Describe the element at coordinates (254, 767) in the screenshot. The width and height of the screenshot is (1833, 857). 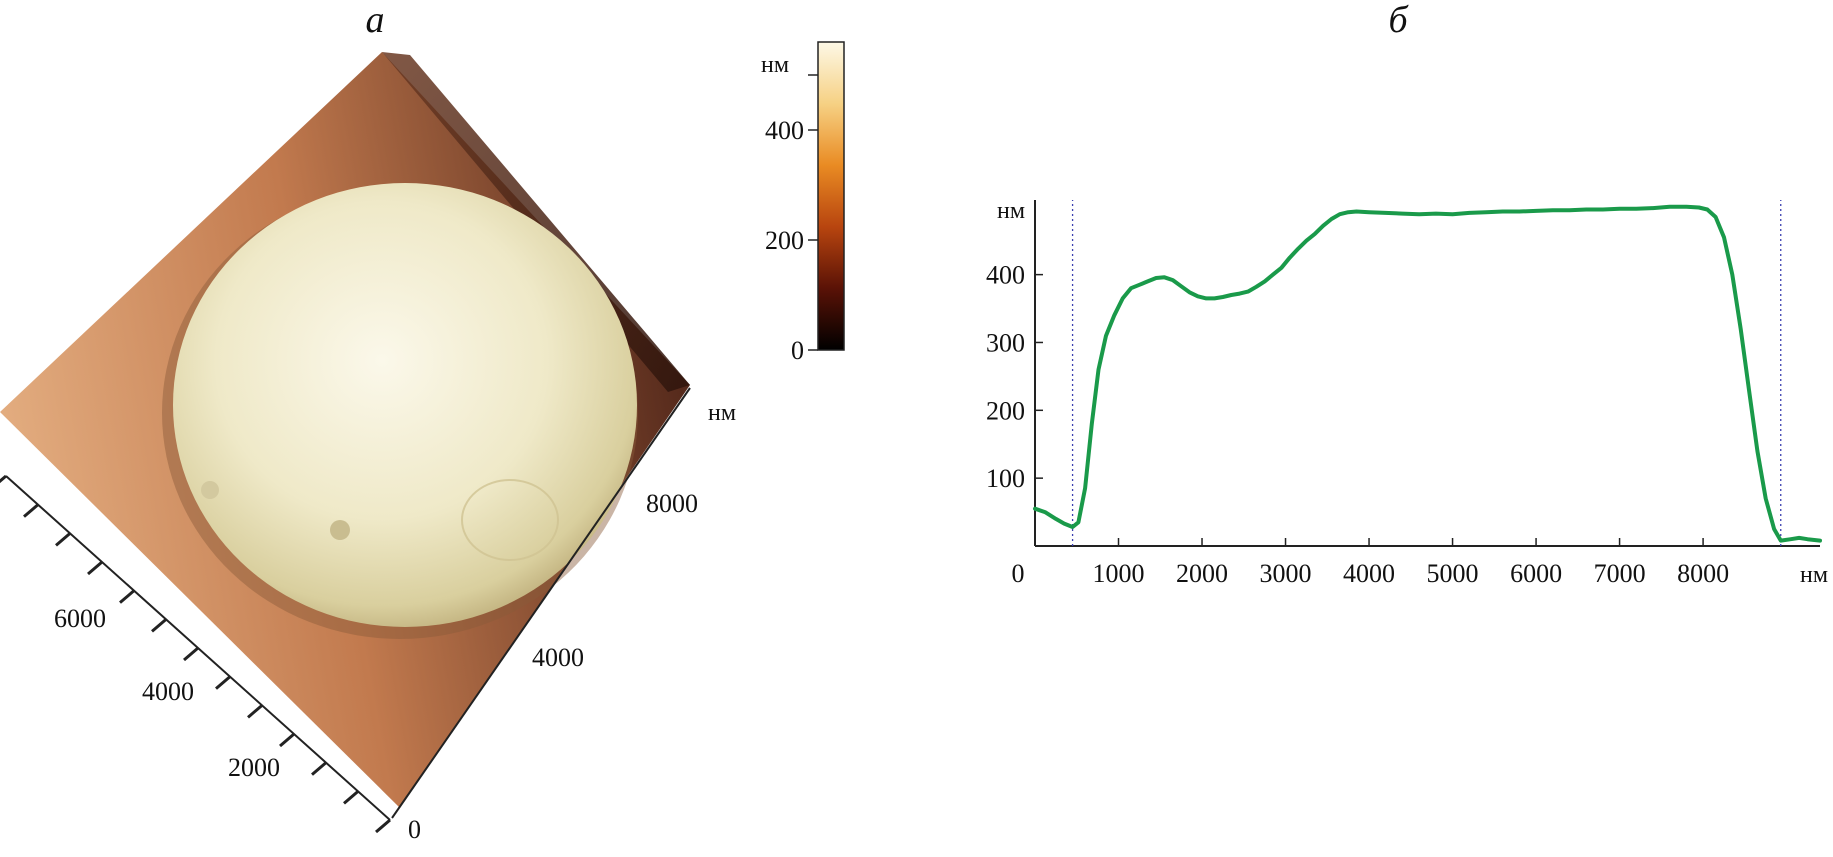
I see `afm-x-tick-label: 2000` at that location.